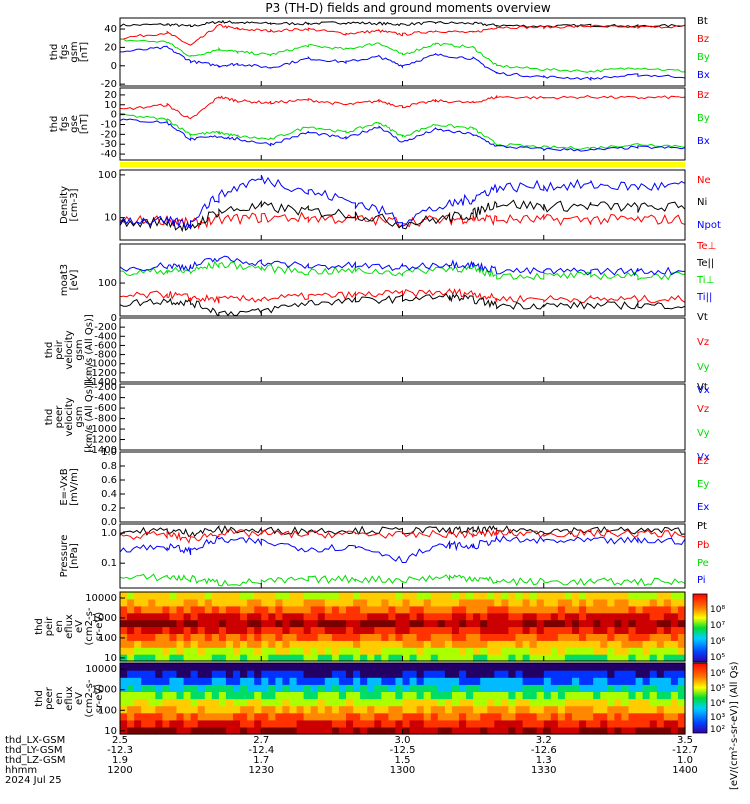 This screenshot has width=750, height=804. What do you see at coordinates (261, 770) in the screenshot?
I see `axis-value: 1230` at bounding box center [261, 770].